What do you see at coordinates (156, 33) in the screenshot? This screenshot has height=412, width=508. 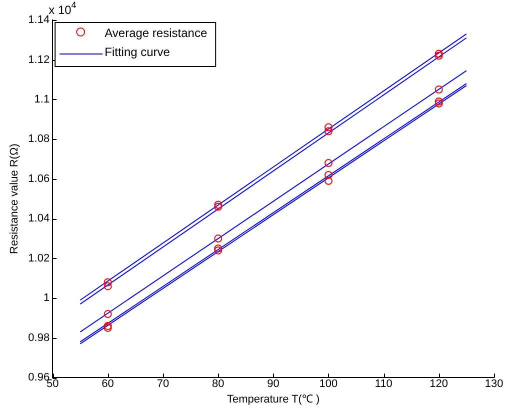 I see `legend-label: Average resistance` at bounding box center [156, 33].